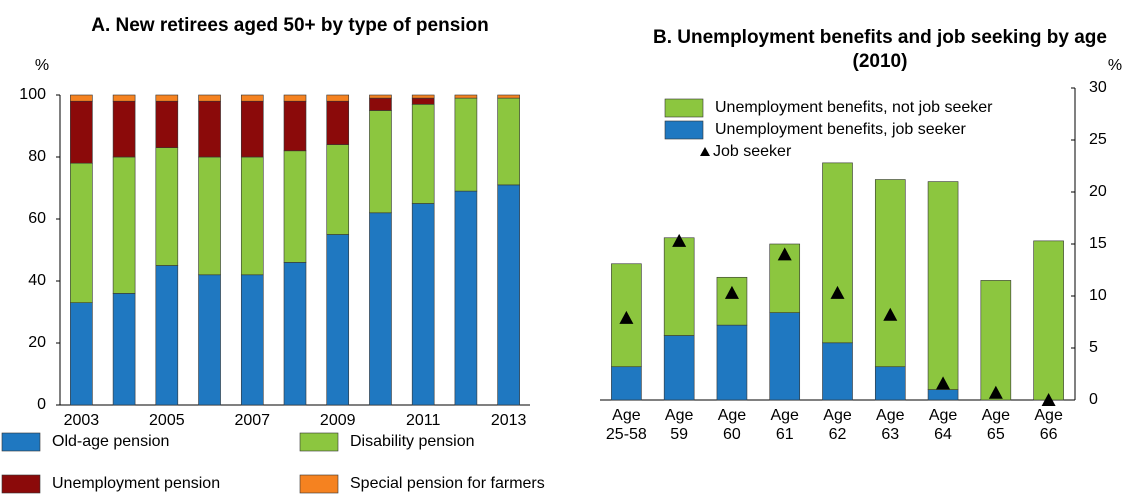  I want to click on x-tick-label: 2003, so click(81, 420).